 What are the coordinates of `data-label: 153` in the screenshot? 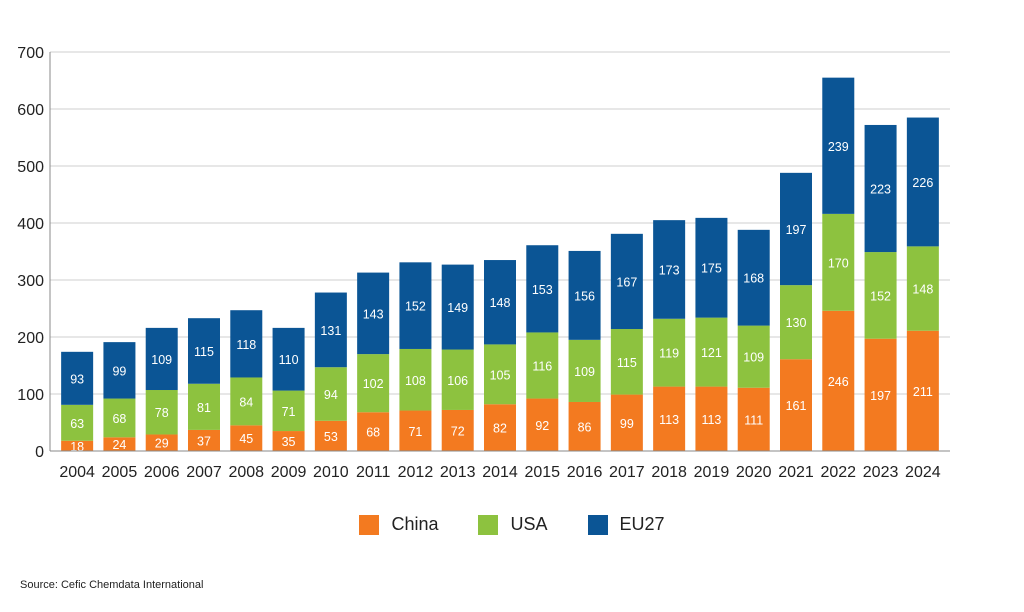 It's located at (542, 290).